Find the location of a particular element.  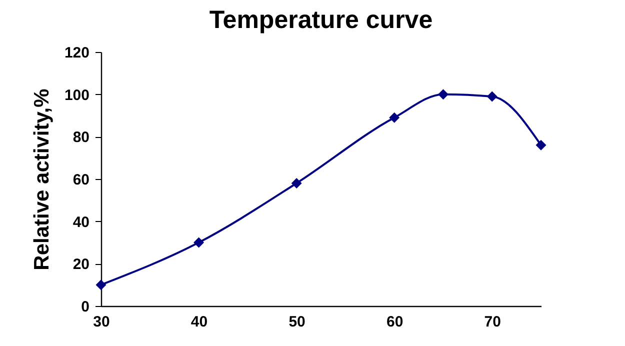

x-tick-label: 50 is located at coordinates (297, 322).